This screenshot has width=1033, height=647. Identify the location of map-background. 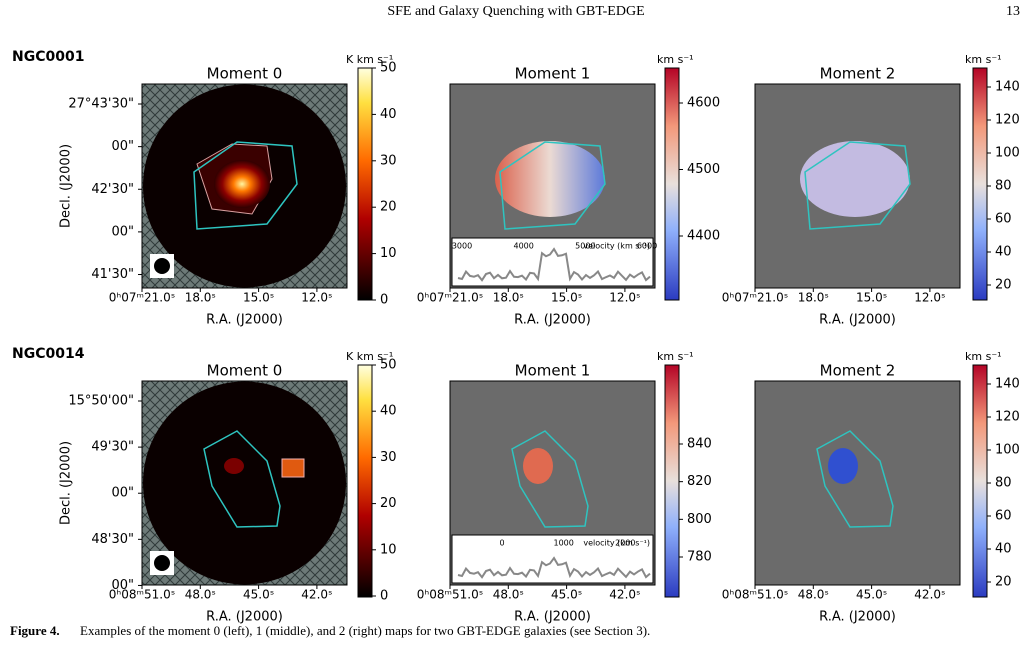
(857, 483).